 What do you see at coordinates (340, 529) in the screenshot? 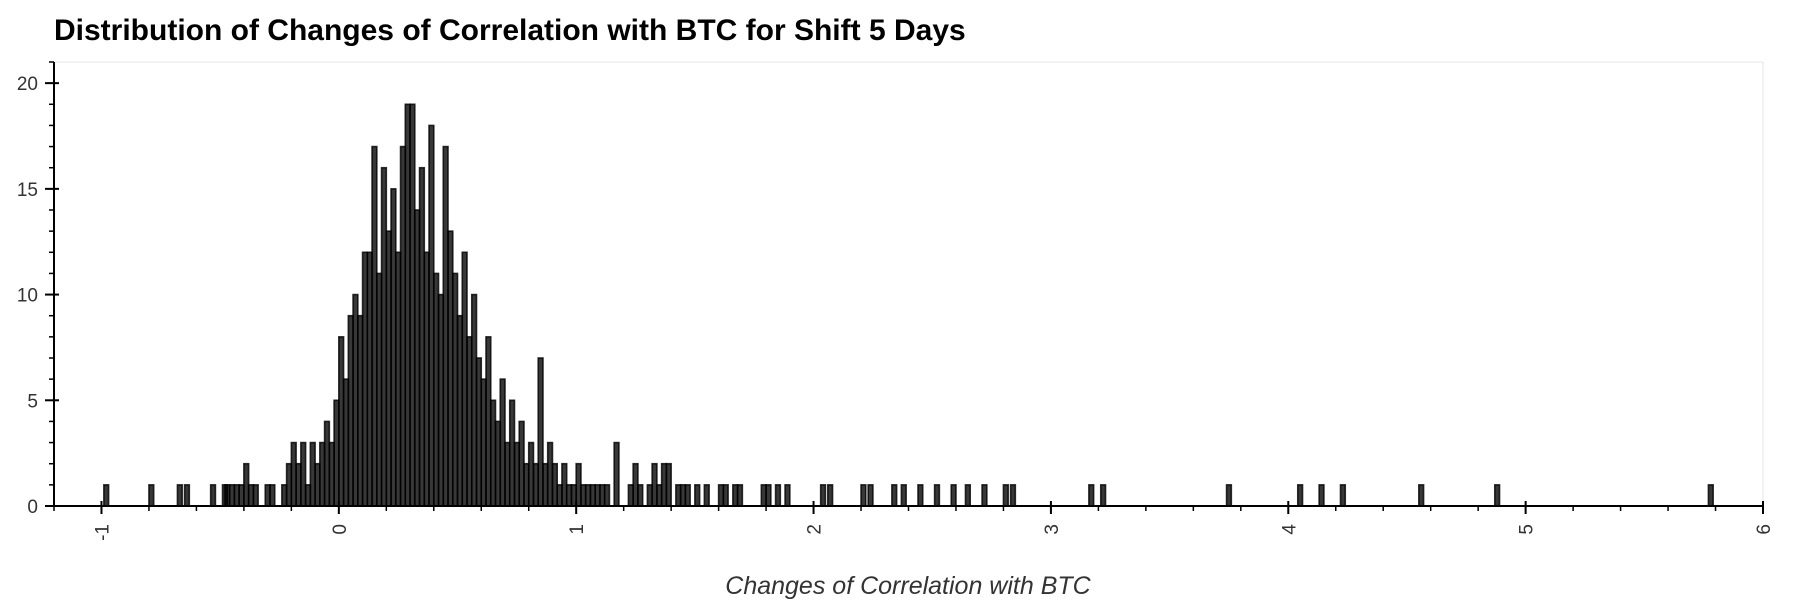
I see `x-tick-label: 0` at bounding box center [340, 529].